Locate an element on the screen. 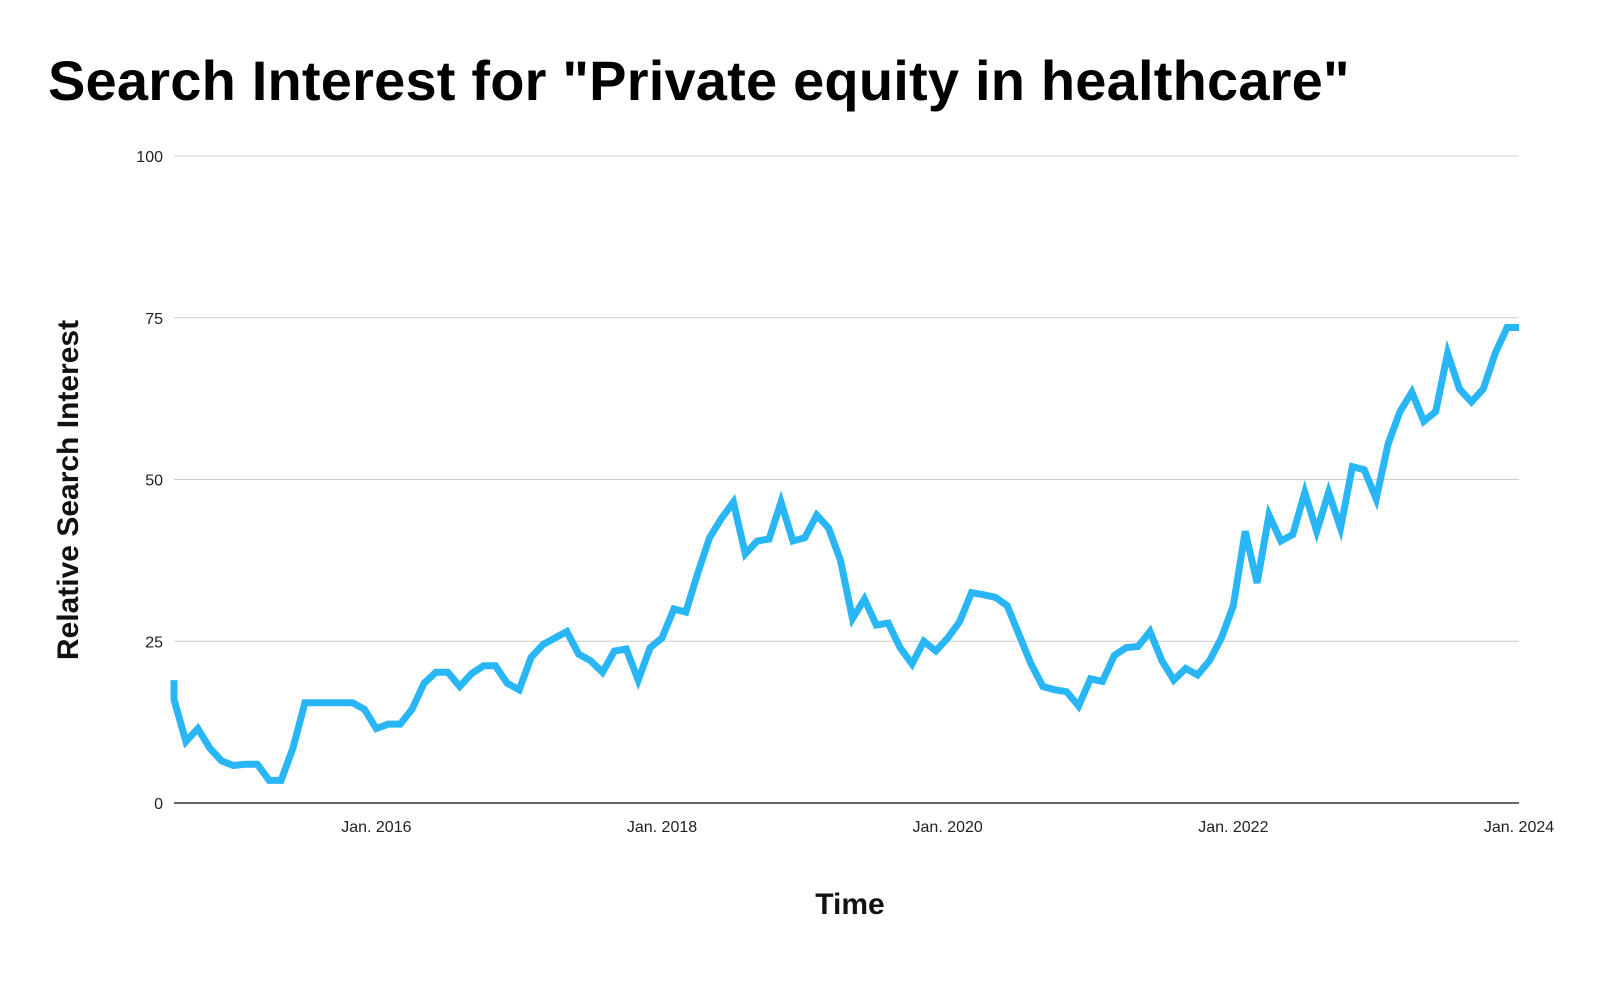 Image resolution: width=1600 pixels, height=985 pixels. y-tick-label: 100 is located at coordinates (149, 157).